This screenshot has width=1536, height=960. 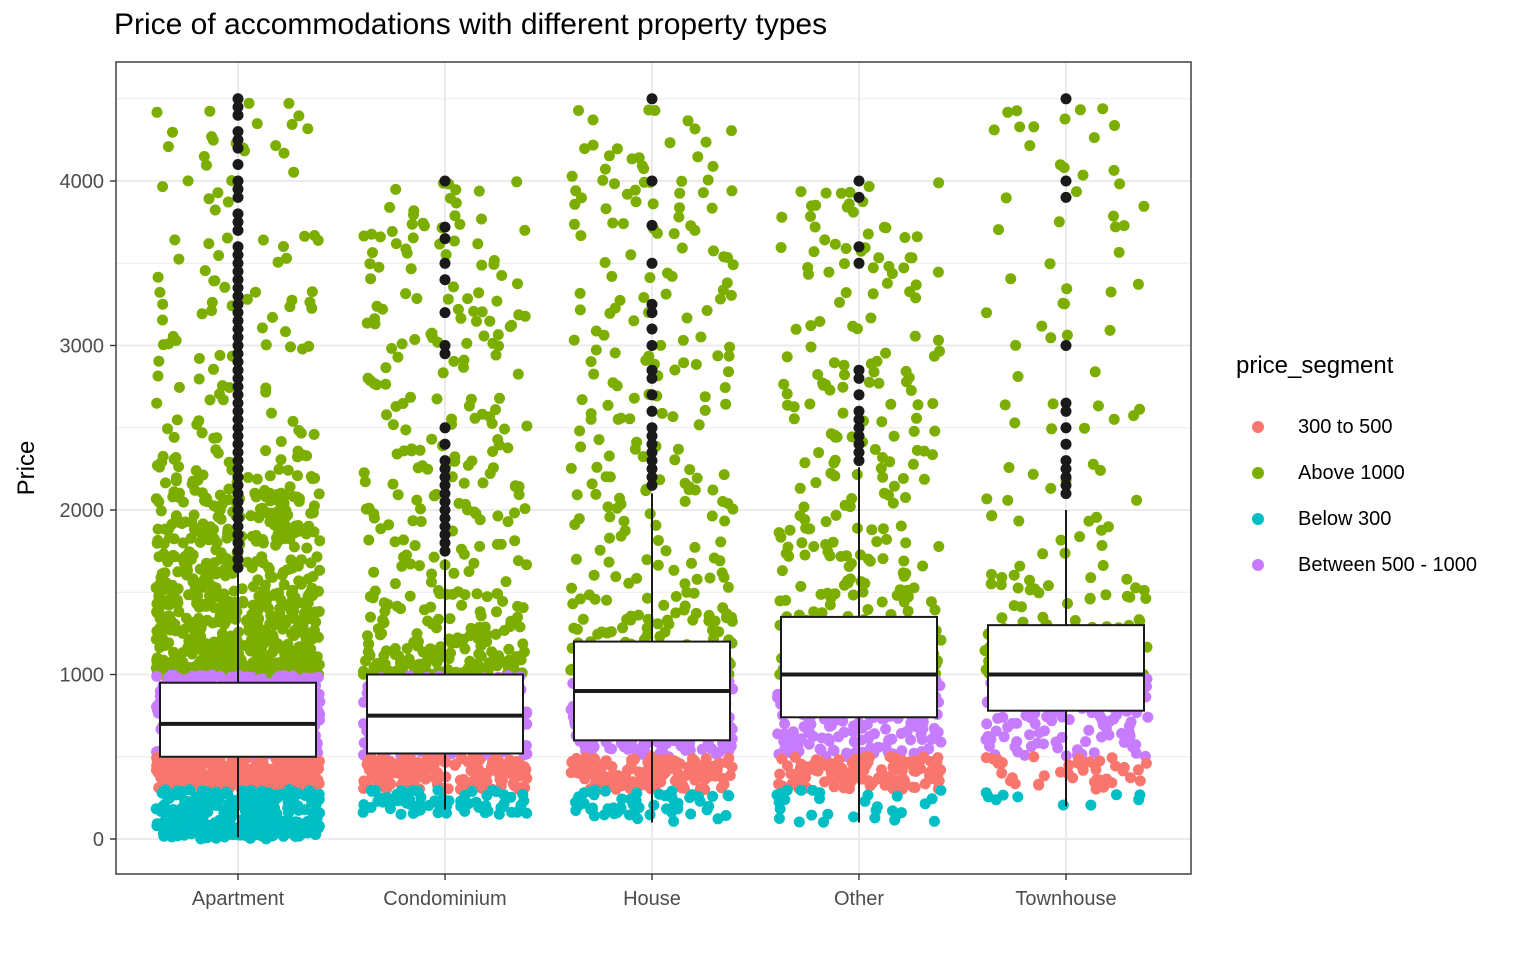 I want to click on legend-label: Above 1000, so click(x=1351, y=472).